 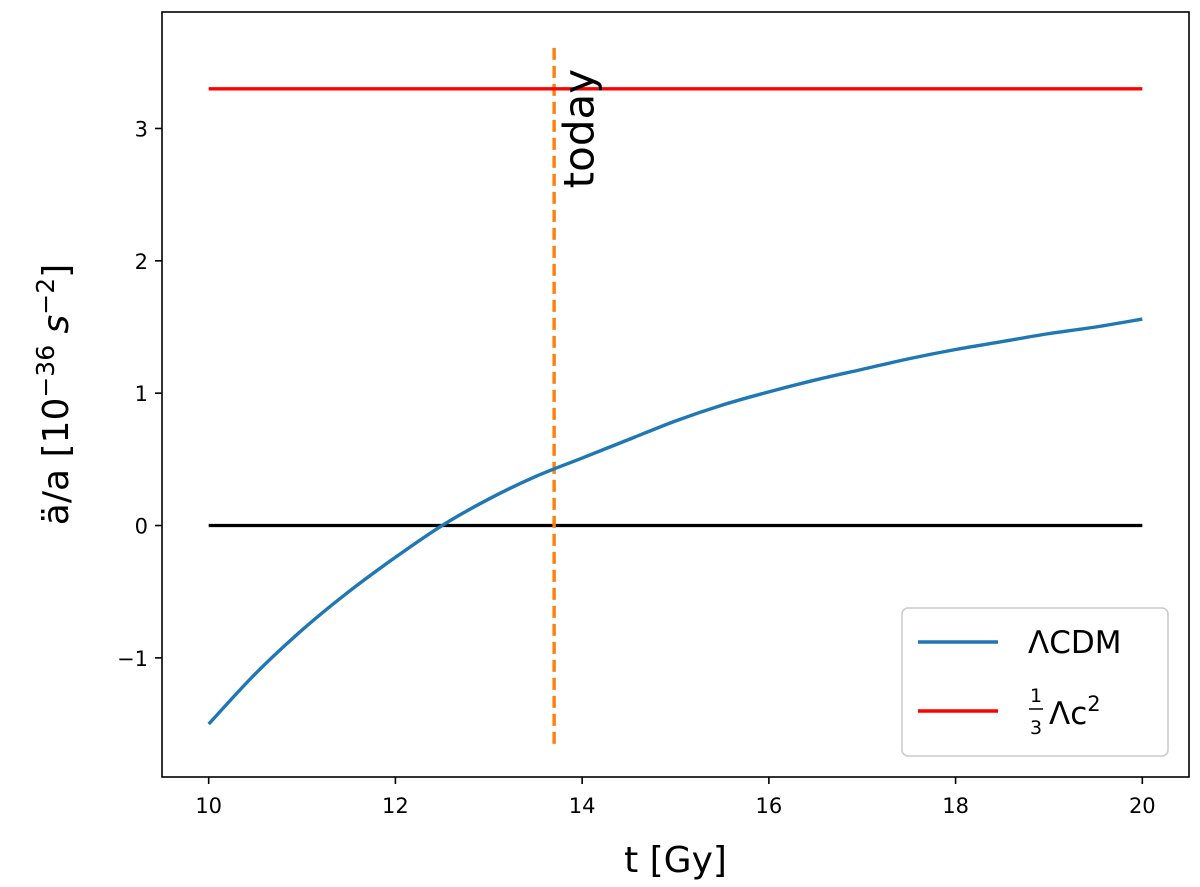 I want to click on x-tick-label: 14, so click(x=582, y=806).